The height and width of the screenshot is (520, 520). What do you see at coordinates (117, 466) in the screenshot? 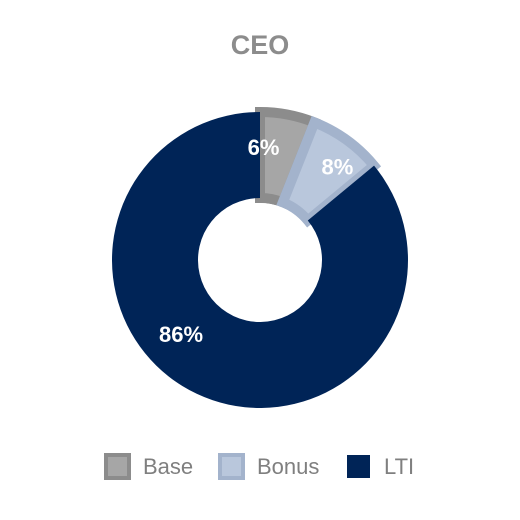
I see `legend-swatch-base` at bounding box center [117, 466].